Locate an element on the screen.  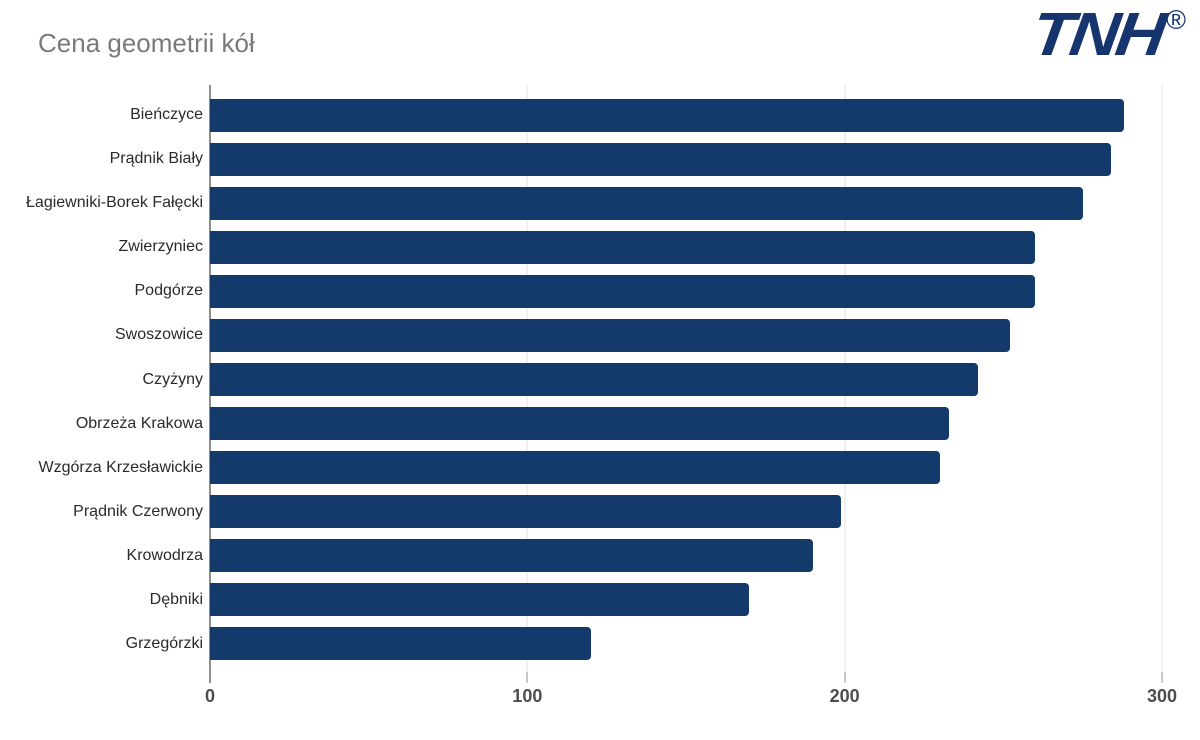
category-label: Grzegórzki is located at coordinates (164, 643).